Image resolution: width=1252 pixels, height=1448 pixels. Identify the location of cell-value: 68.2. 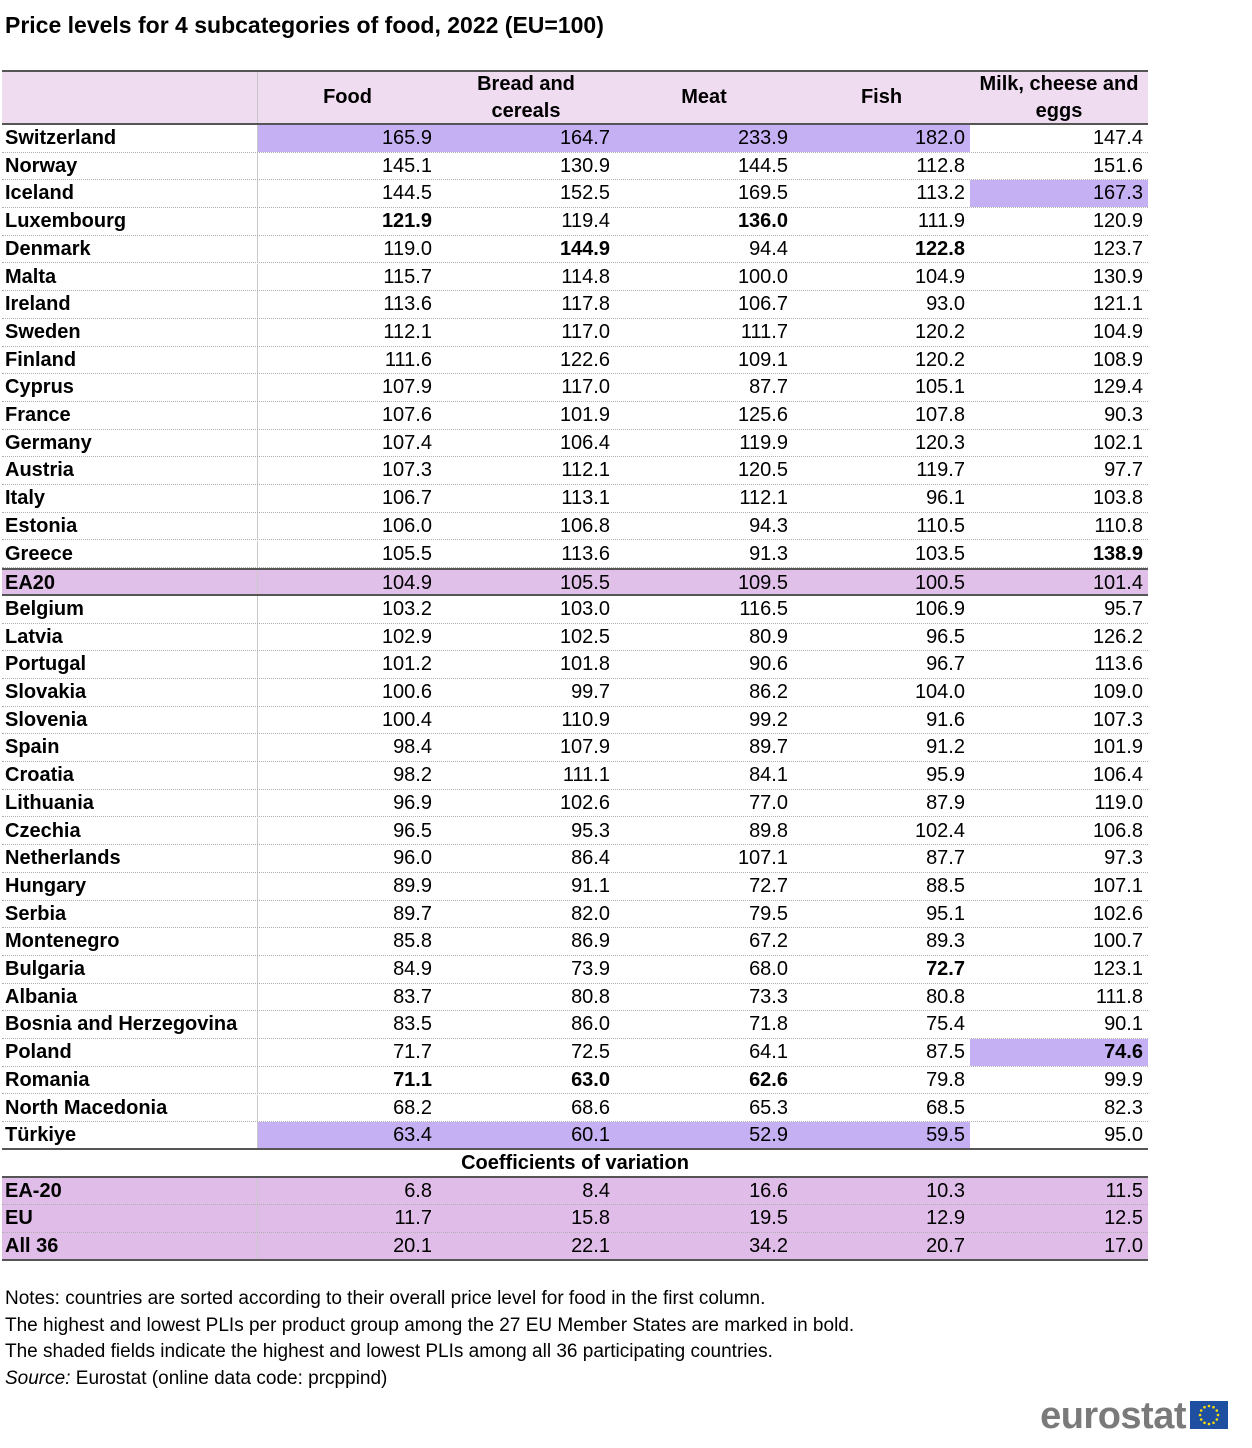
(412, 1107).